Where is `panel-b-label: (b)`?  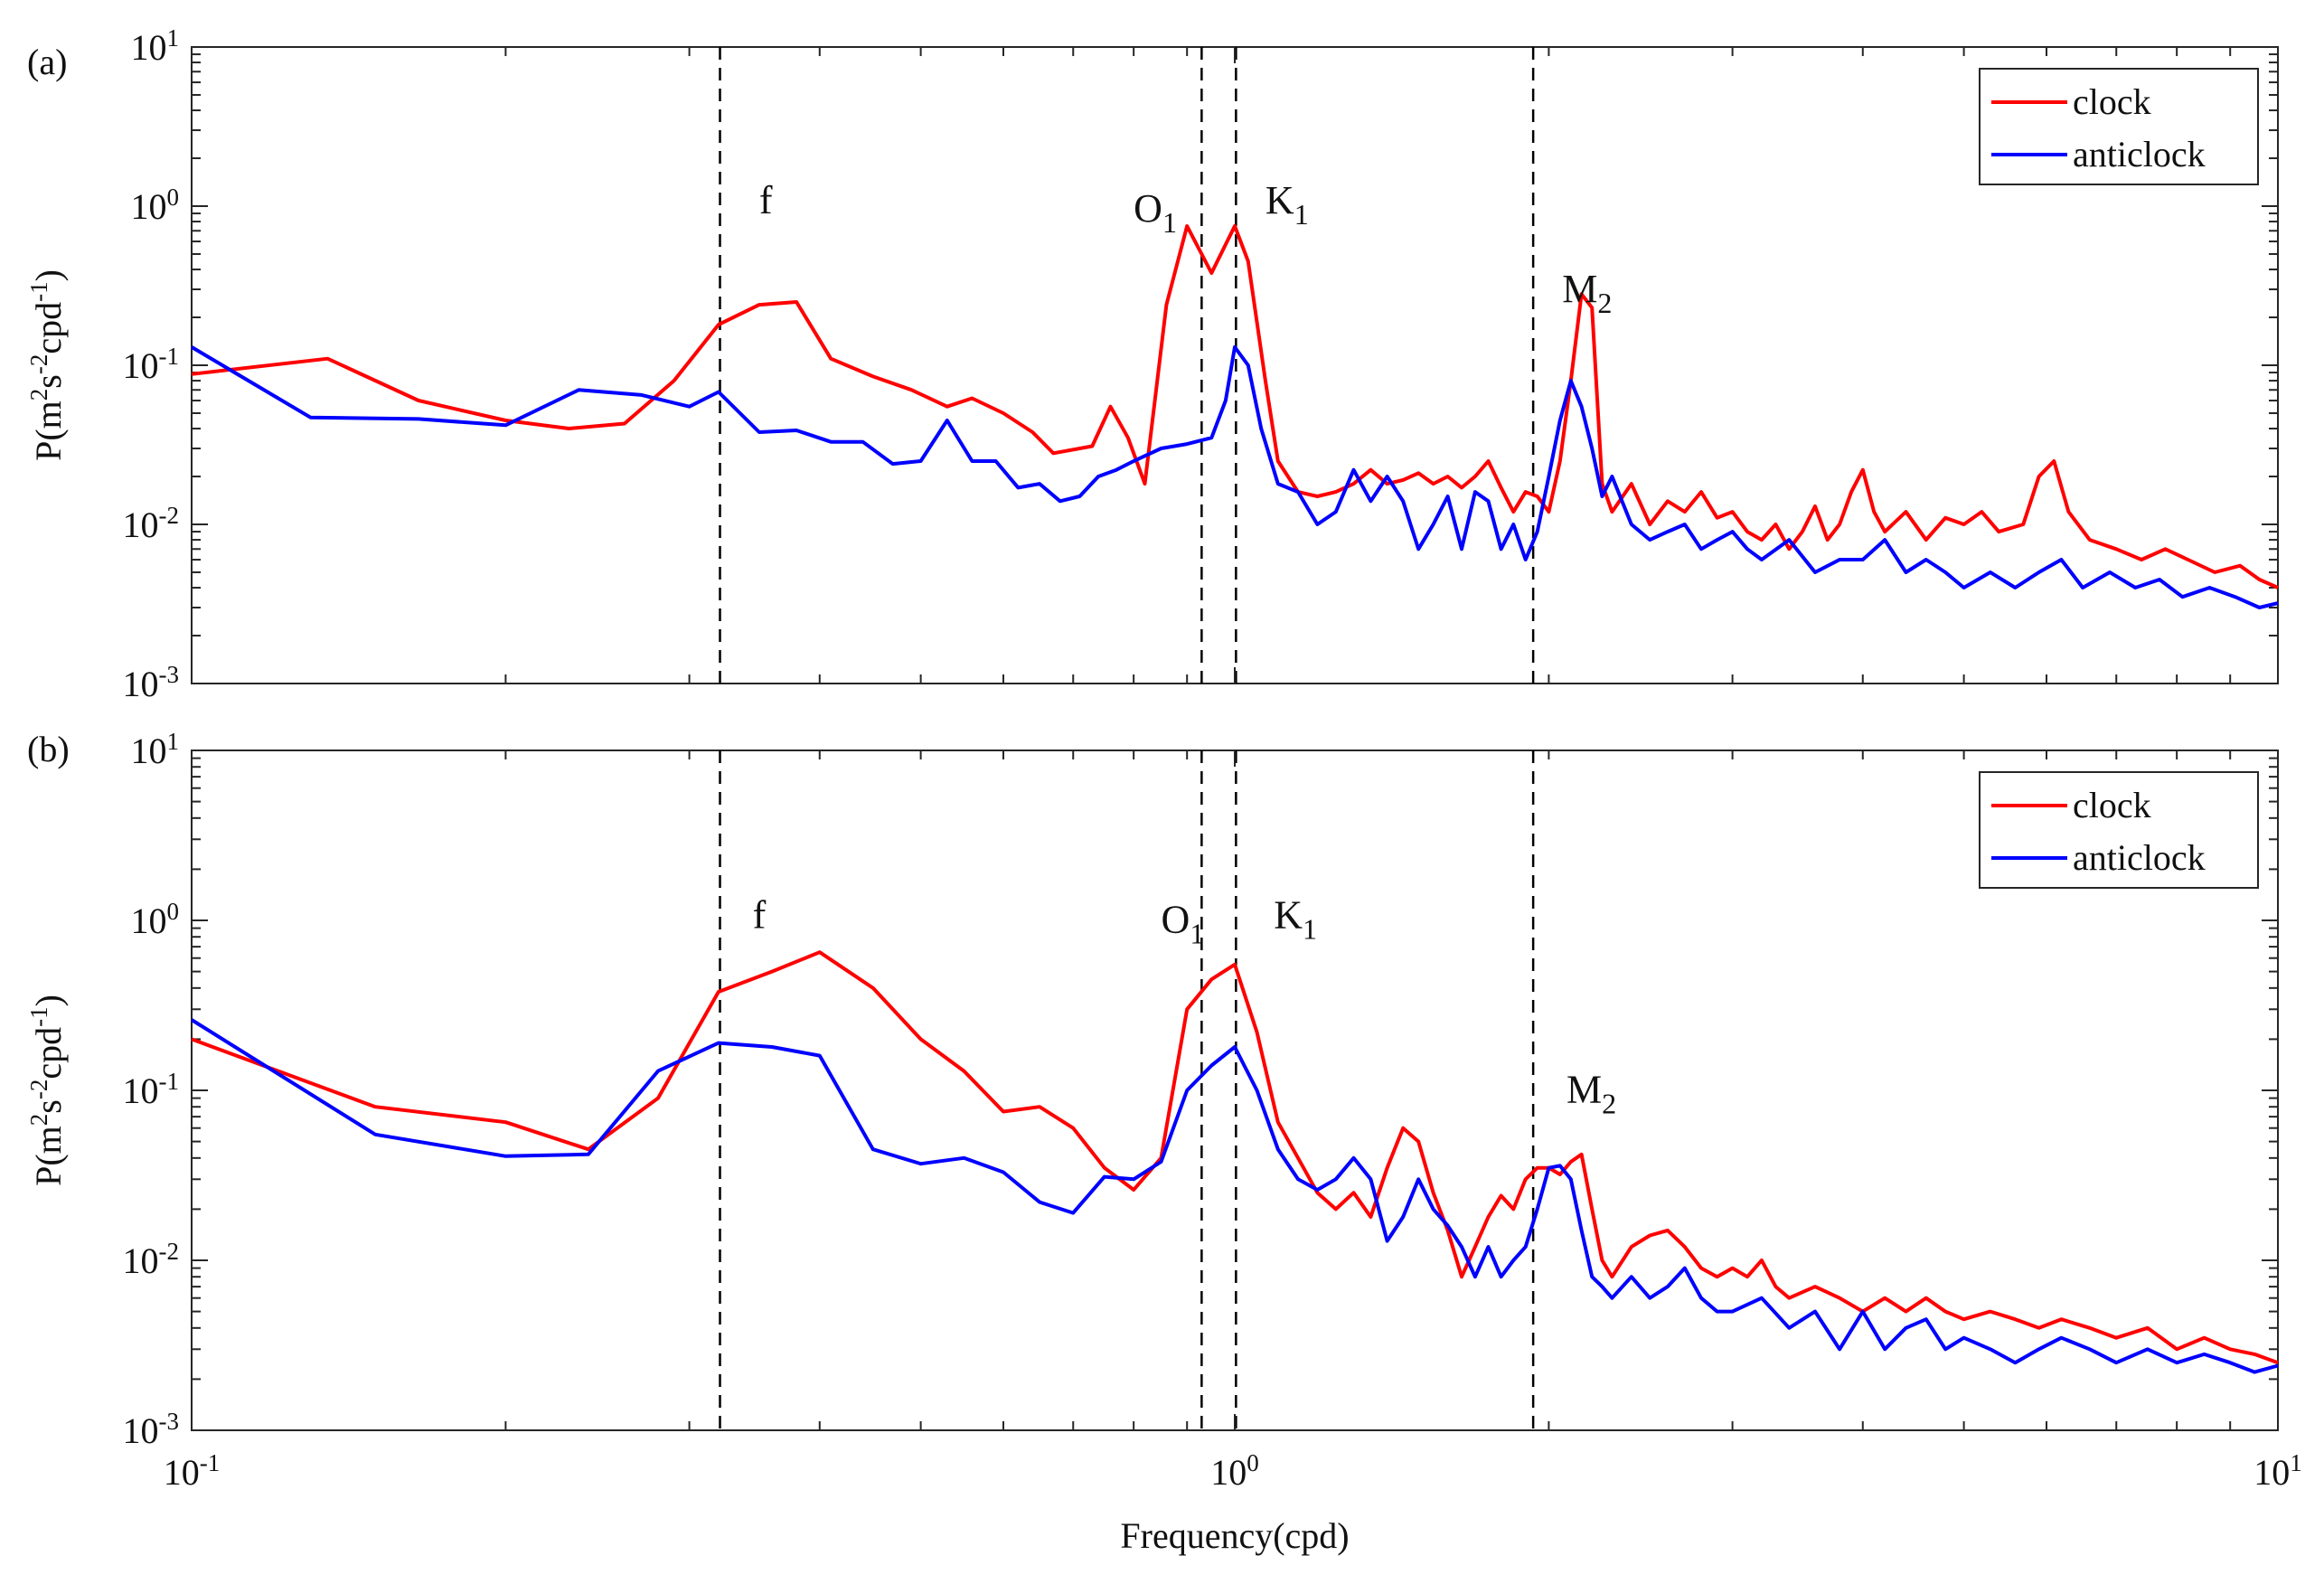
panel-b-label: (b) is located at coordinates (49, 749).